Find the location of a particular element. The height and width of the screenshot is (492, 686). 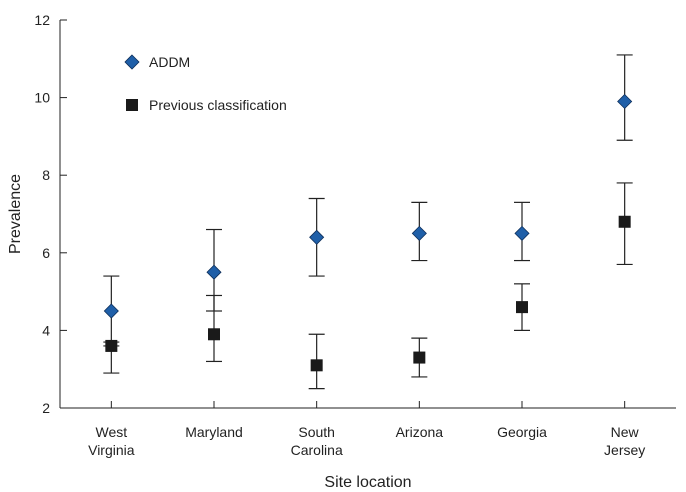

y-tick-label: 6 is located at coordinates (46, 253).